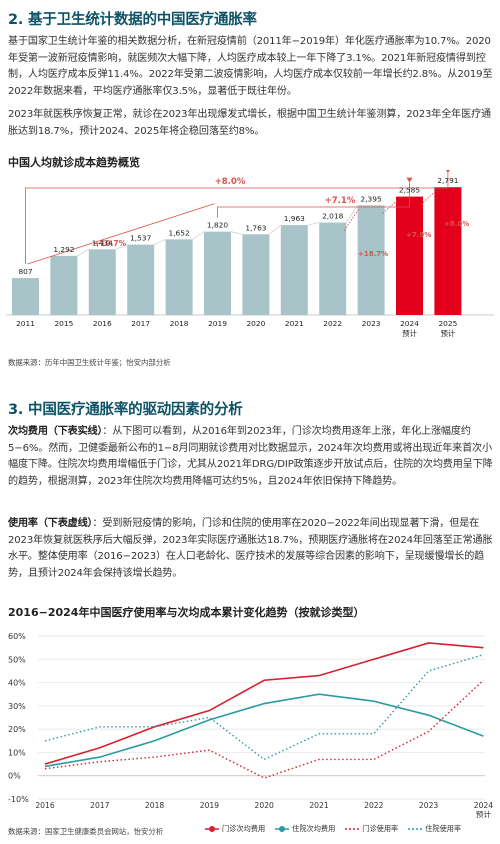 This screenshot has height=844, width=500. Describe the element at coordinates (17, 683) in the screenshot. I see `y-tick-label: 40%` at that location.